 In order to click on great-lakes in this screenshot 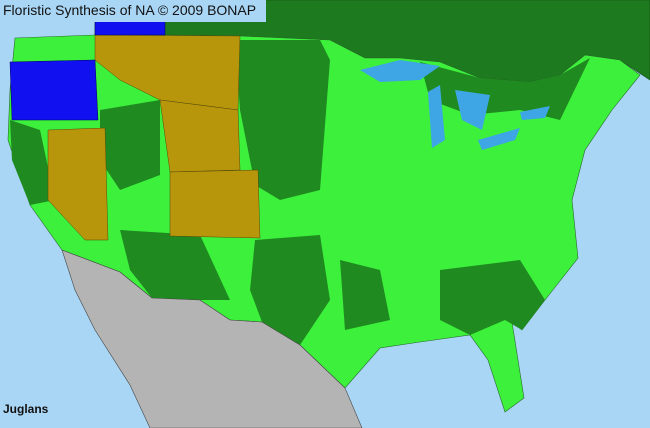, I will do `click(455, 105)`.